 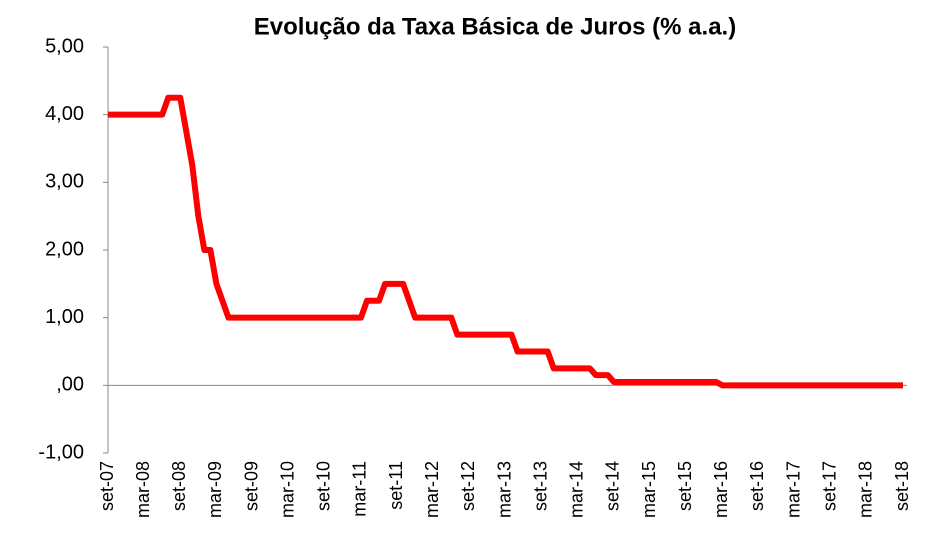 I want to click on x-tick-label: set-09, so click(x=251, y=486).